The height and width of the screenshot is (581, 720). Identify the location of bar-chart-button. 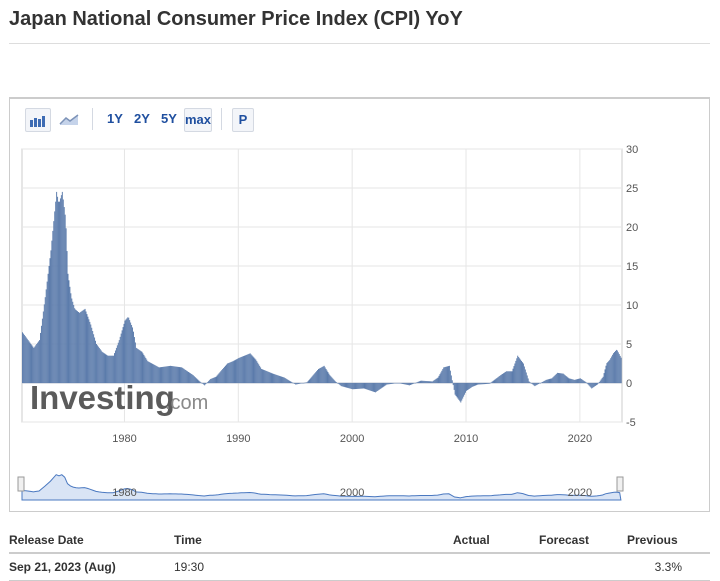
(38, 120).